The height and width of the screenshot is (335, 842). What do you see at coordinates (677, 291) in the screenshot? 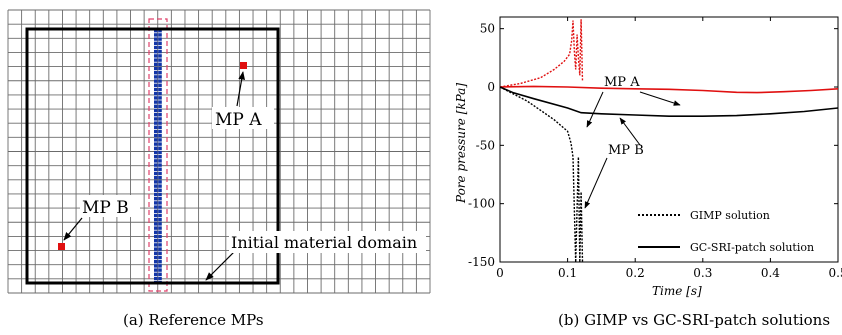
I see `x-axis-label: Time [s]` at bounding box center [677, 291].